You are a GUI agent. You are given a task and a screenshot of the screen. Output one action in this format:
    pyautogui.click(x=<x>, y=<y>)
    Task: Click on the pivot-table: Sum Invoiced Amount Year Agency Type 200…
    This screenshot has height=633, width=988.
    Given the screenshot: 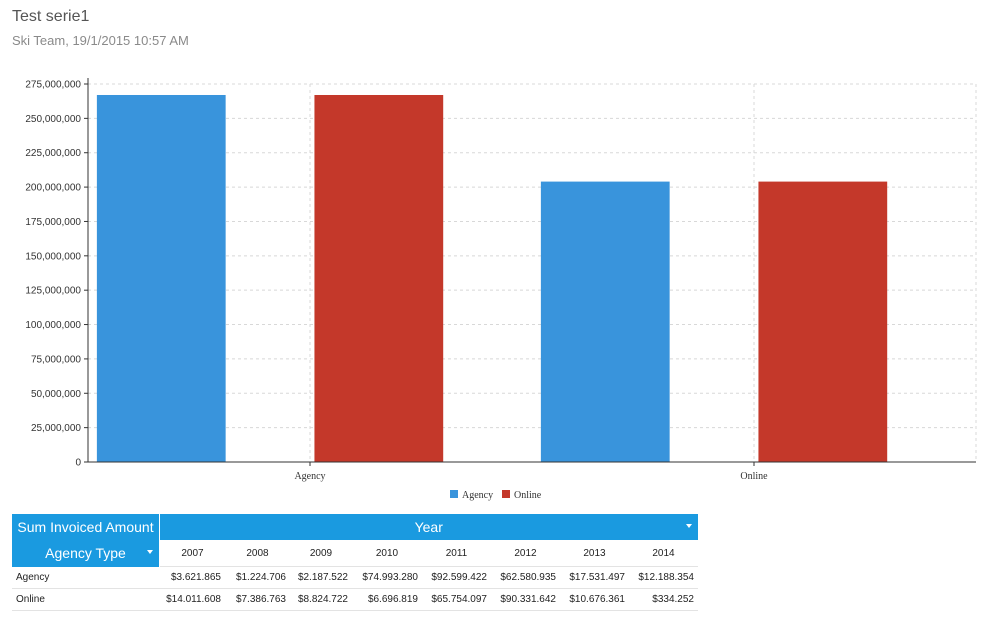 What is the action you would take?
    pyautogui.click(x=355, y=562)
    